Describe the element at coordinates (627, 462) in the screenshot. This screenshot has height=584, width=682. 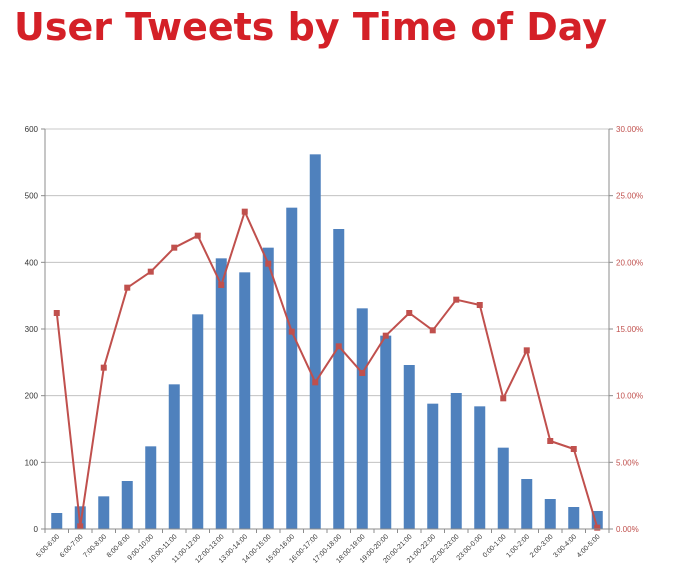
I see `y-right-tick-label: 5.00%` at that location.